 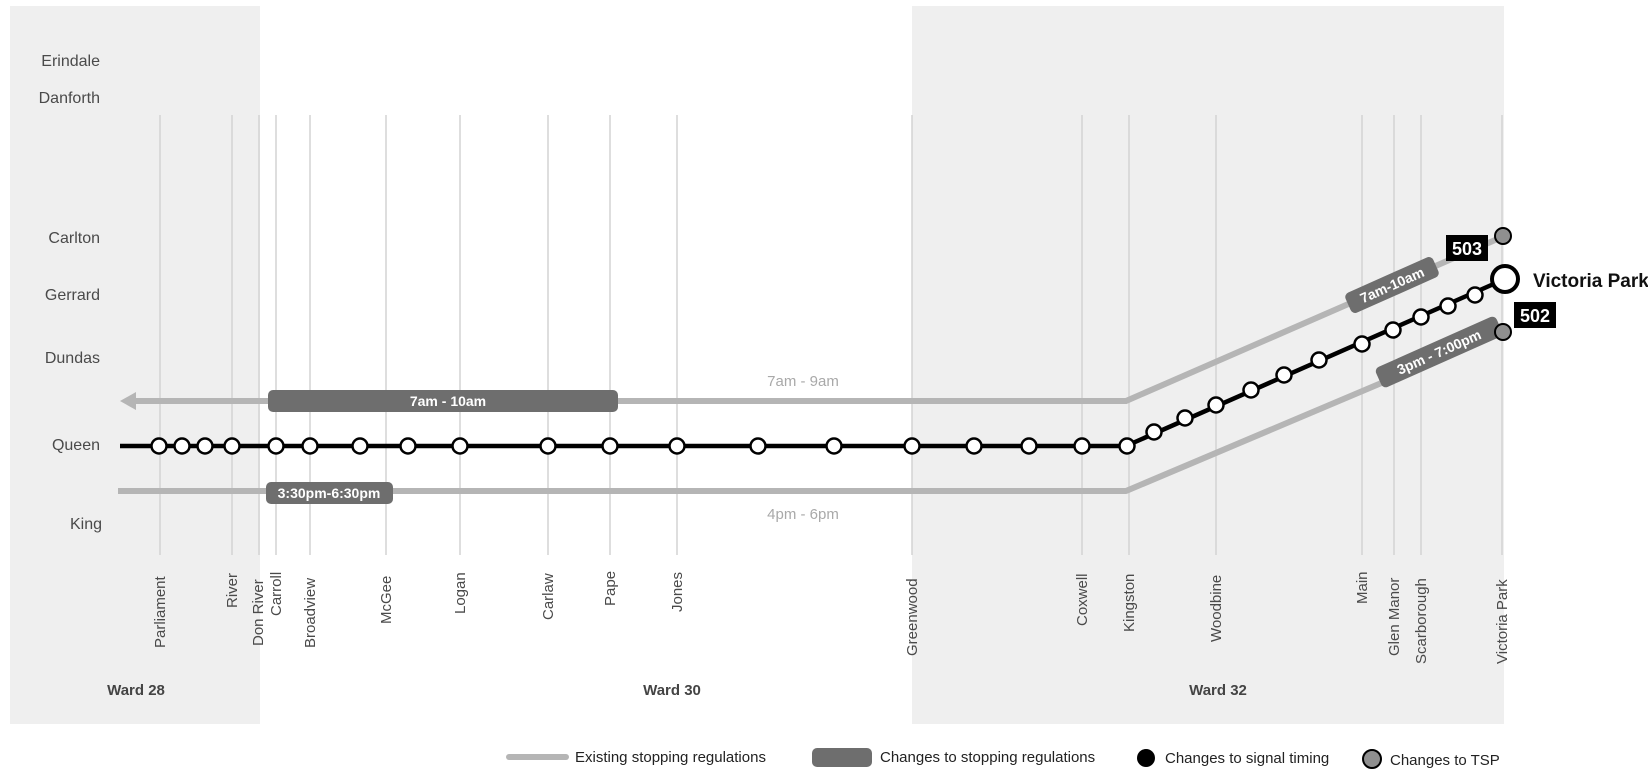 What do you see at coordinates (460, 593) in the screenshot?
I see `cross-street-label: Logan` at bounding box center [460, 593].